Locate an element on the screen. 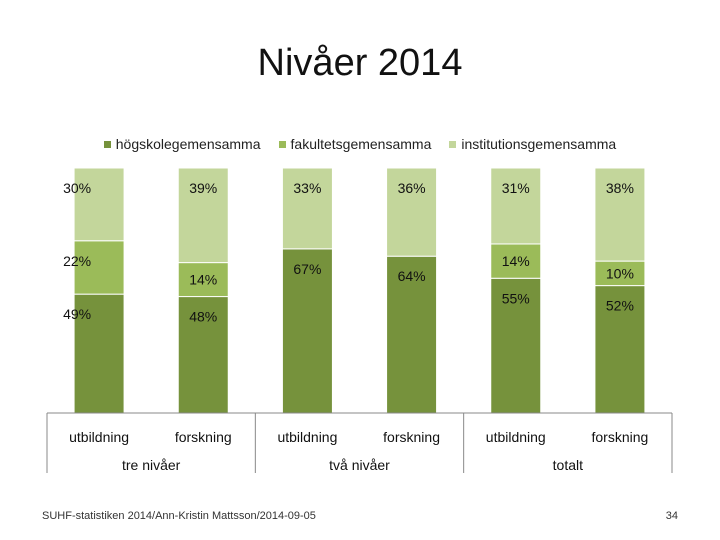 The width and height of the screenshot is (720, 540). legend-label-fakultet: fakultetsgemensamma is located at coordinates (361, 144).